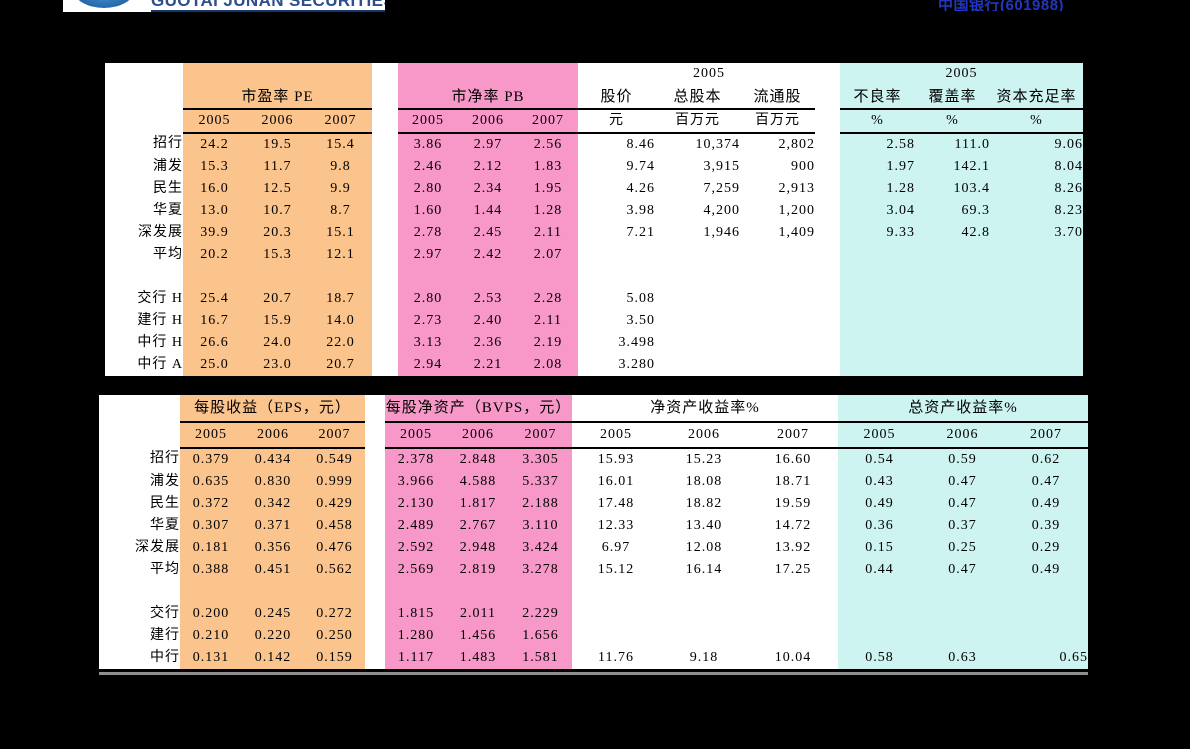  What do you see at coordinates (616, 232) in the screenshot?
I see `table-cell: 7.21` at bounding box center [616, 232].